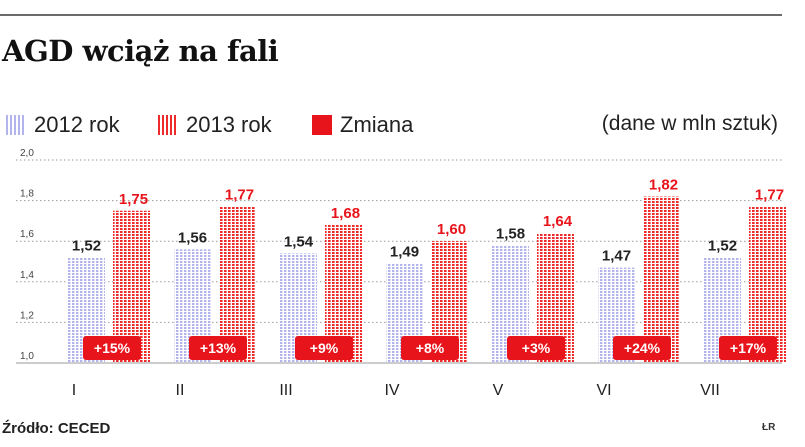 This screenshot has width=805, height=447. What do you see at coordinates (689, 123) in the screenshot?
I see `unit-note: (dane w mln sztuk)` at bounding box center [689, 123].